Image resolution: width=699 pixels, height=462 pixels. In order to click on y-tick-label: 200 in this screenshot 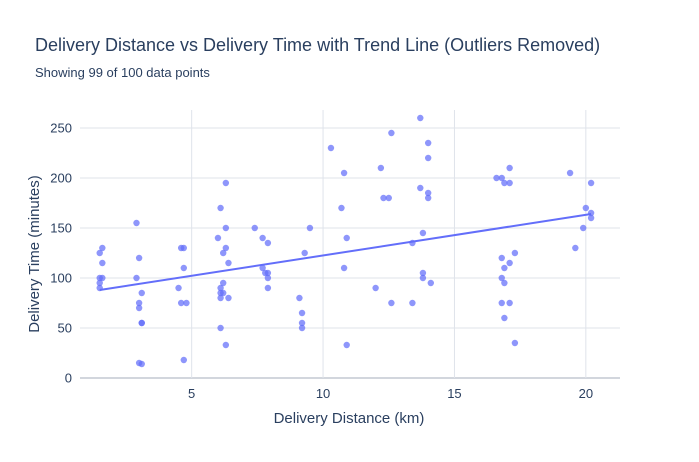, I will do `click(61, 178)`.